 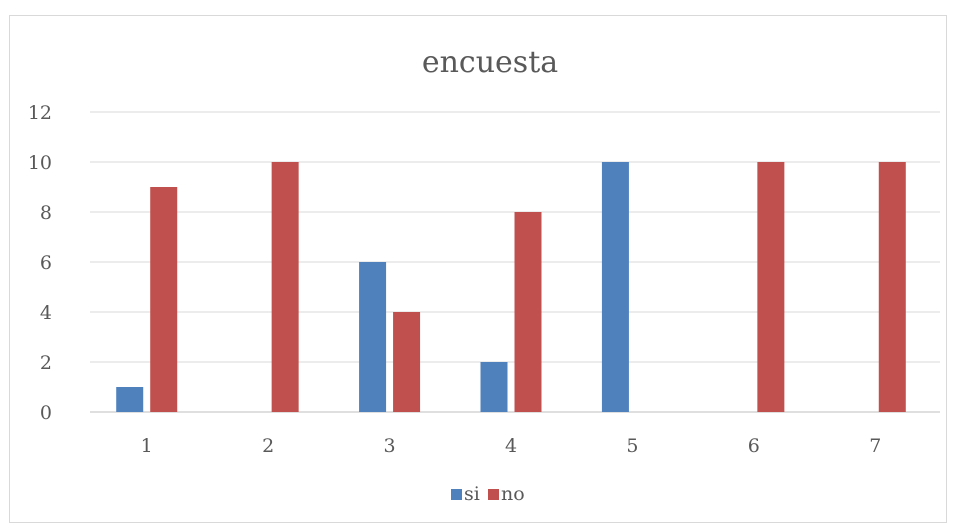 What do you see at coordinates (147, 446) in the screenshot?
I see `x-tick-label: 1` at bounding box center [147, 446].